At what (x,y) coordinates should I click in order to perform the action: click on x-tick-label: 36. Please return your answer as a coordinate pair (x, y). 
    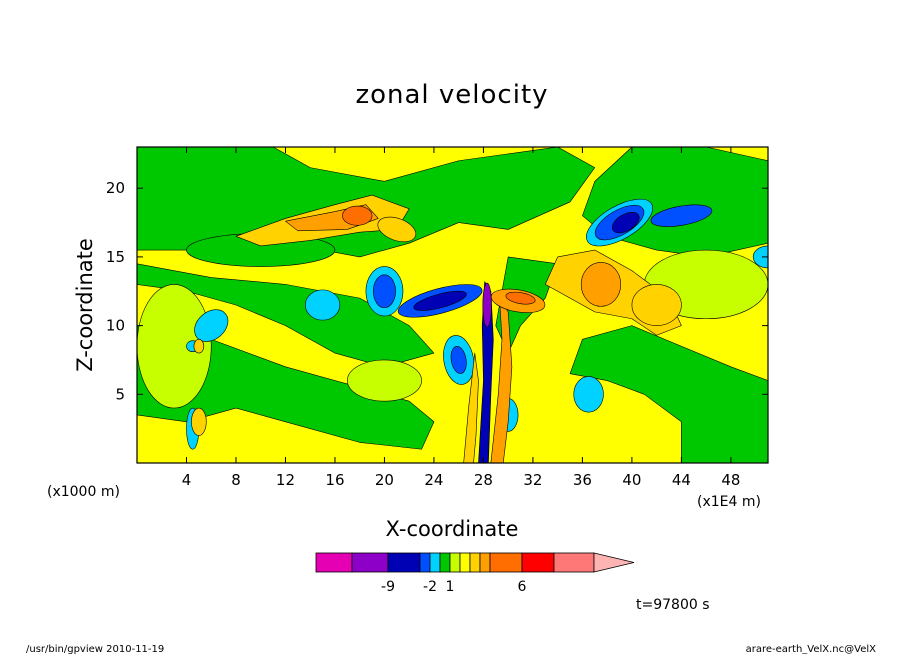
    Looking at the image, I should click on (582, 480).